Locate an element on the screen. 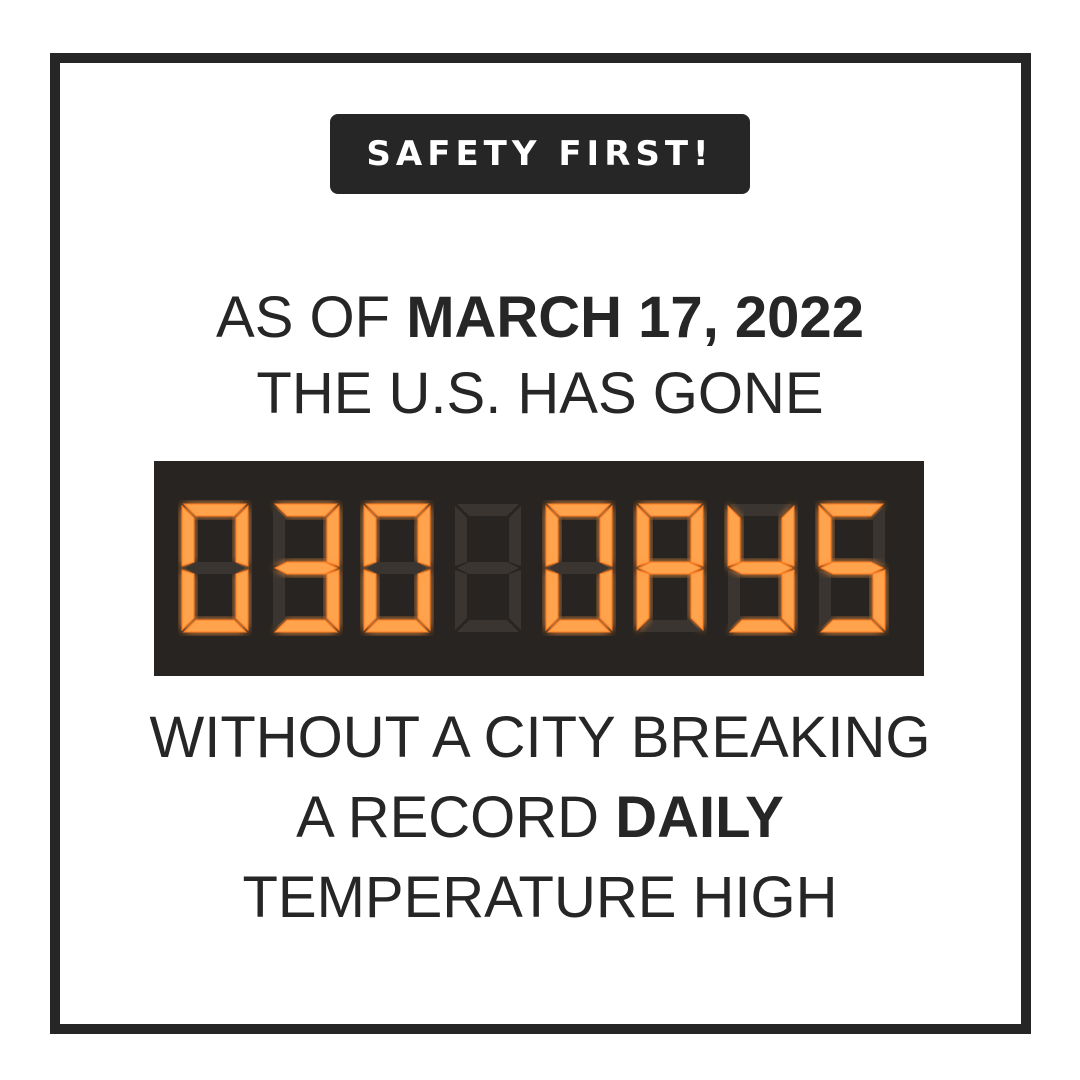 The width and height of the screenshot is (1080, 1080). headline-date-line: AS OF MARCH 17, 2022 is located at coordinates (540, 318).